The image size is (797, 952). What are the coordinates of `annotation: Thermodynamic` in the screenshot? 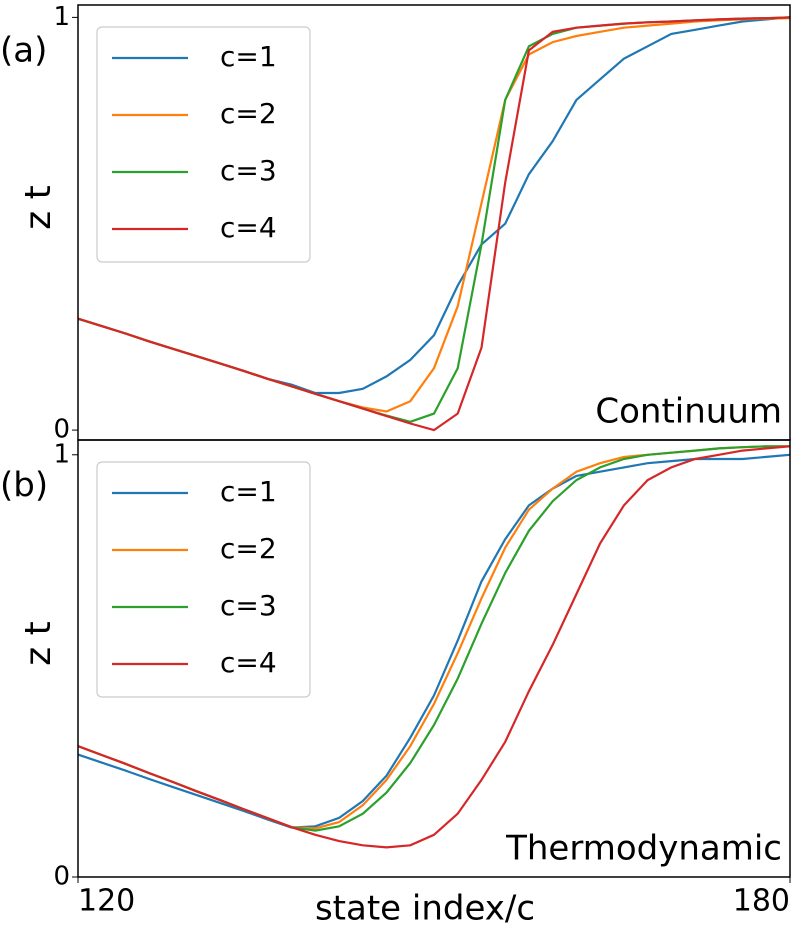 It's located at (643, 849).